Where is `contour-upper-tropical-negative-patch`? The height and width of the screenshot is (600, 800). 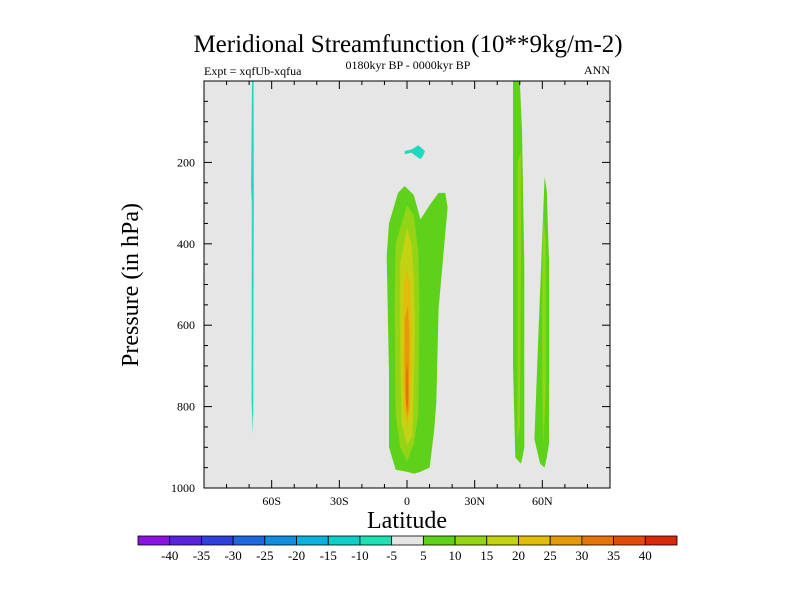
contour-upper-tropical-negative-patch is located at coordinates (414, 152).